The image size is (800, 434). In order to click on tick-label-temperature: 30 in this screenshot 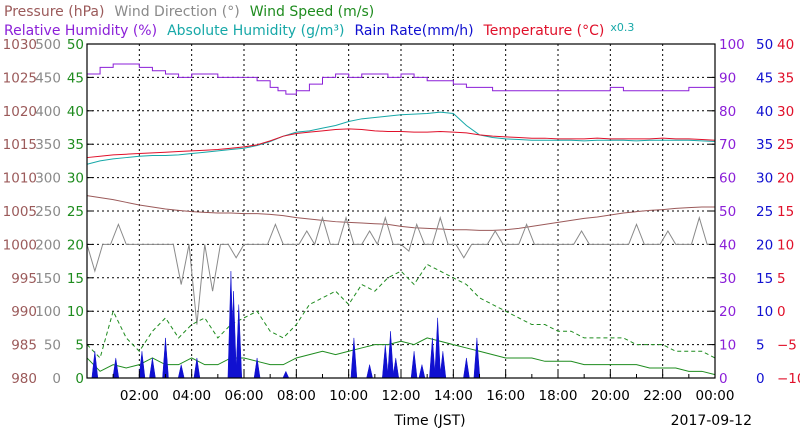, I will do `click(785, 112)`.